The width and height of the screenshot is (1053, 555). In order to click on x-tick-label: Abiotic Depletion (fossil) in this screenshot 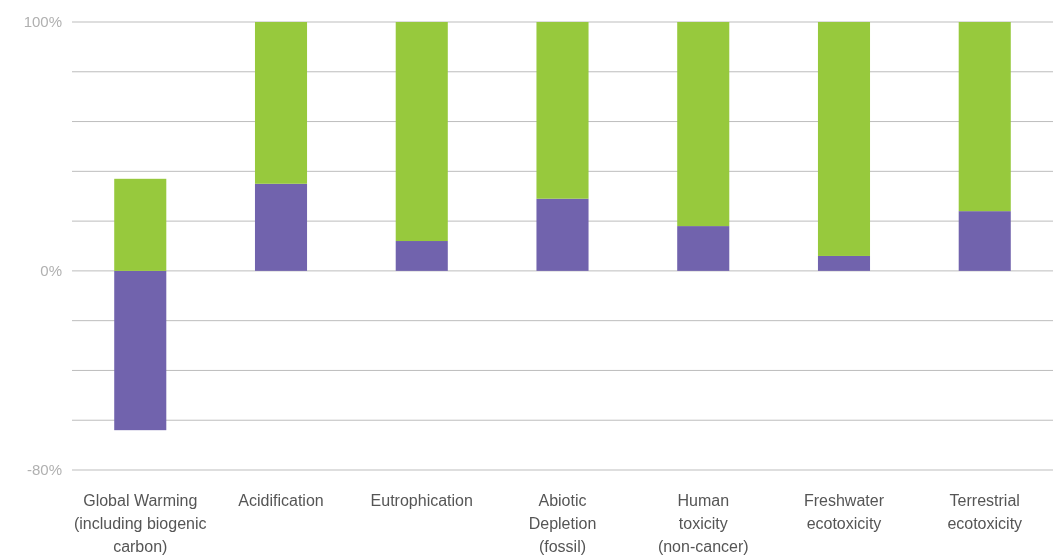, I will do `click(562, 523)`.